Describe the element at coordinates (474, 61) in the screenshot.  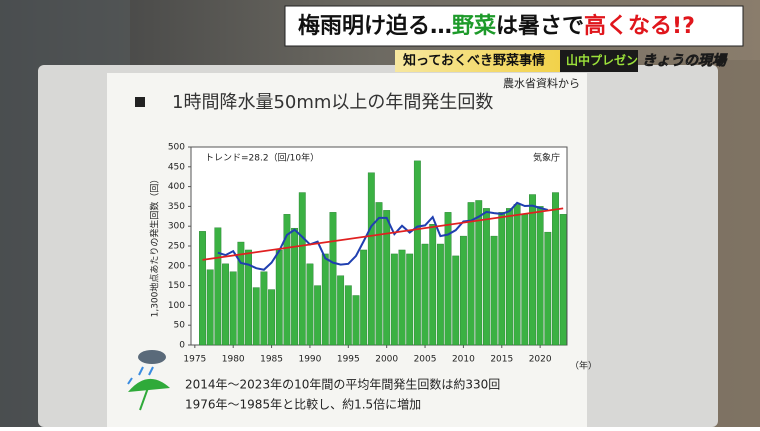
I see `subtitle: 知っておくべき野菜事情` at that location.